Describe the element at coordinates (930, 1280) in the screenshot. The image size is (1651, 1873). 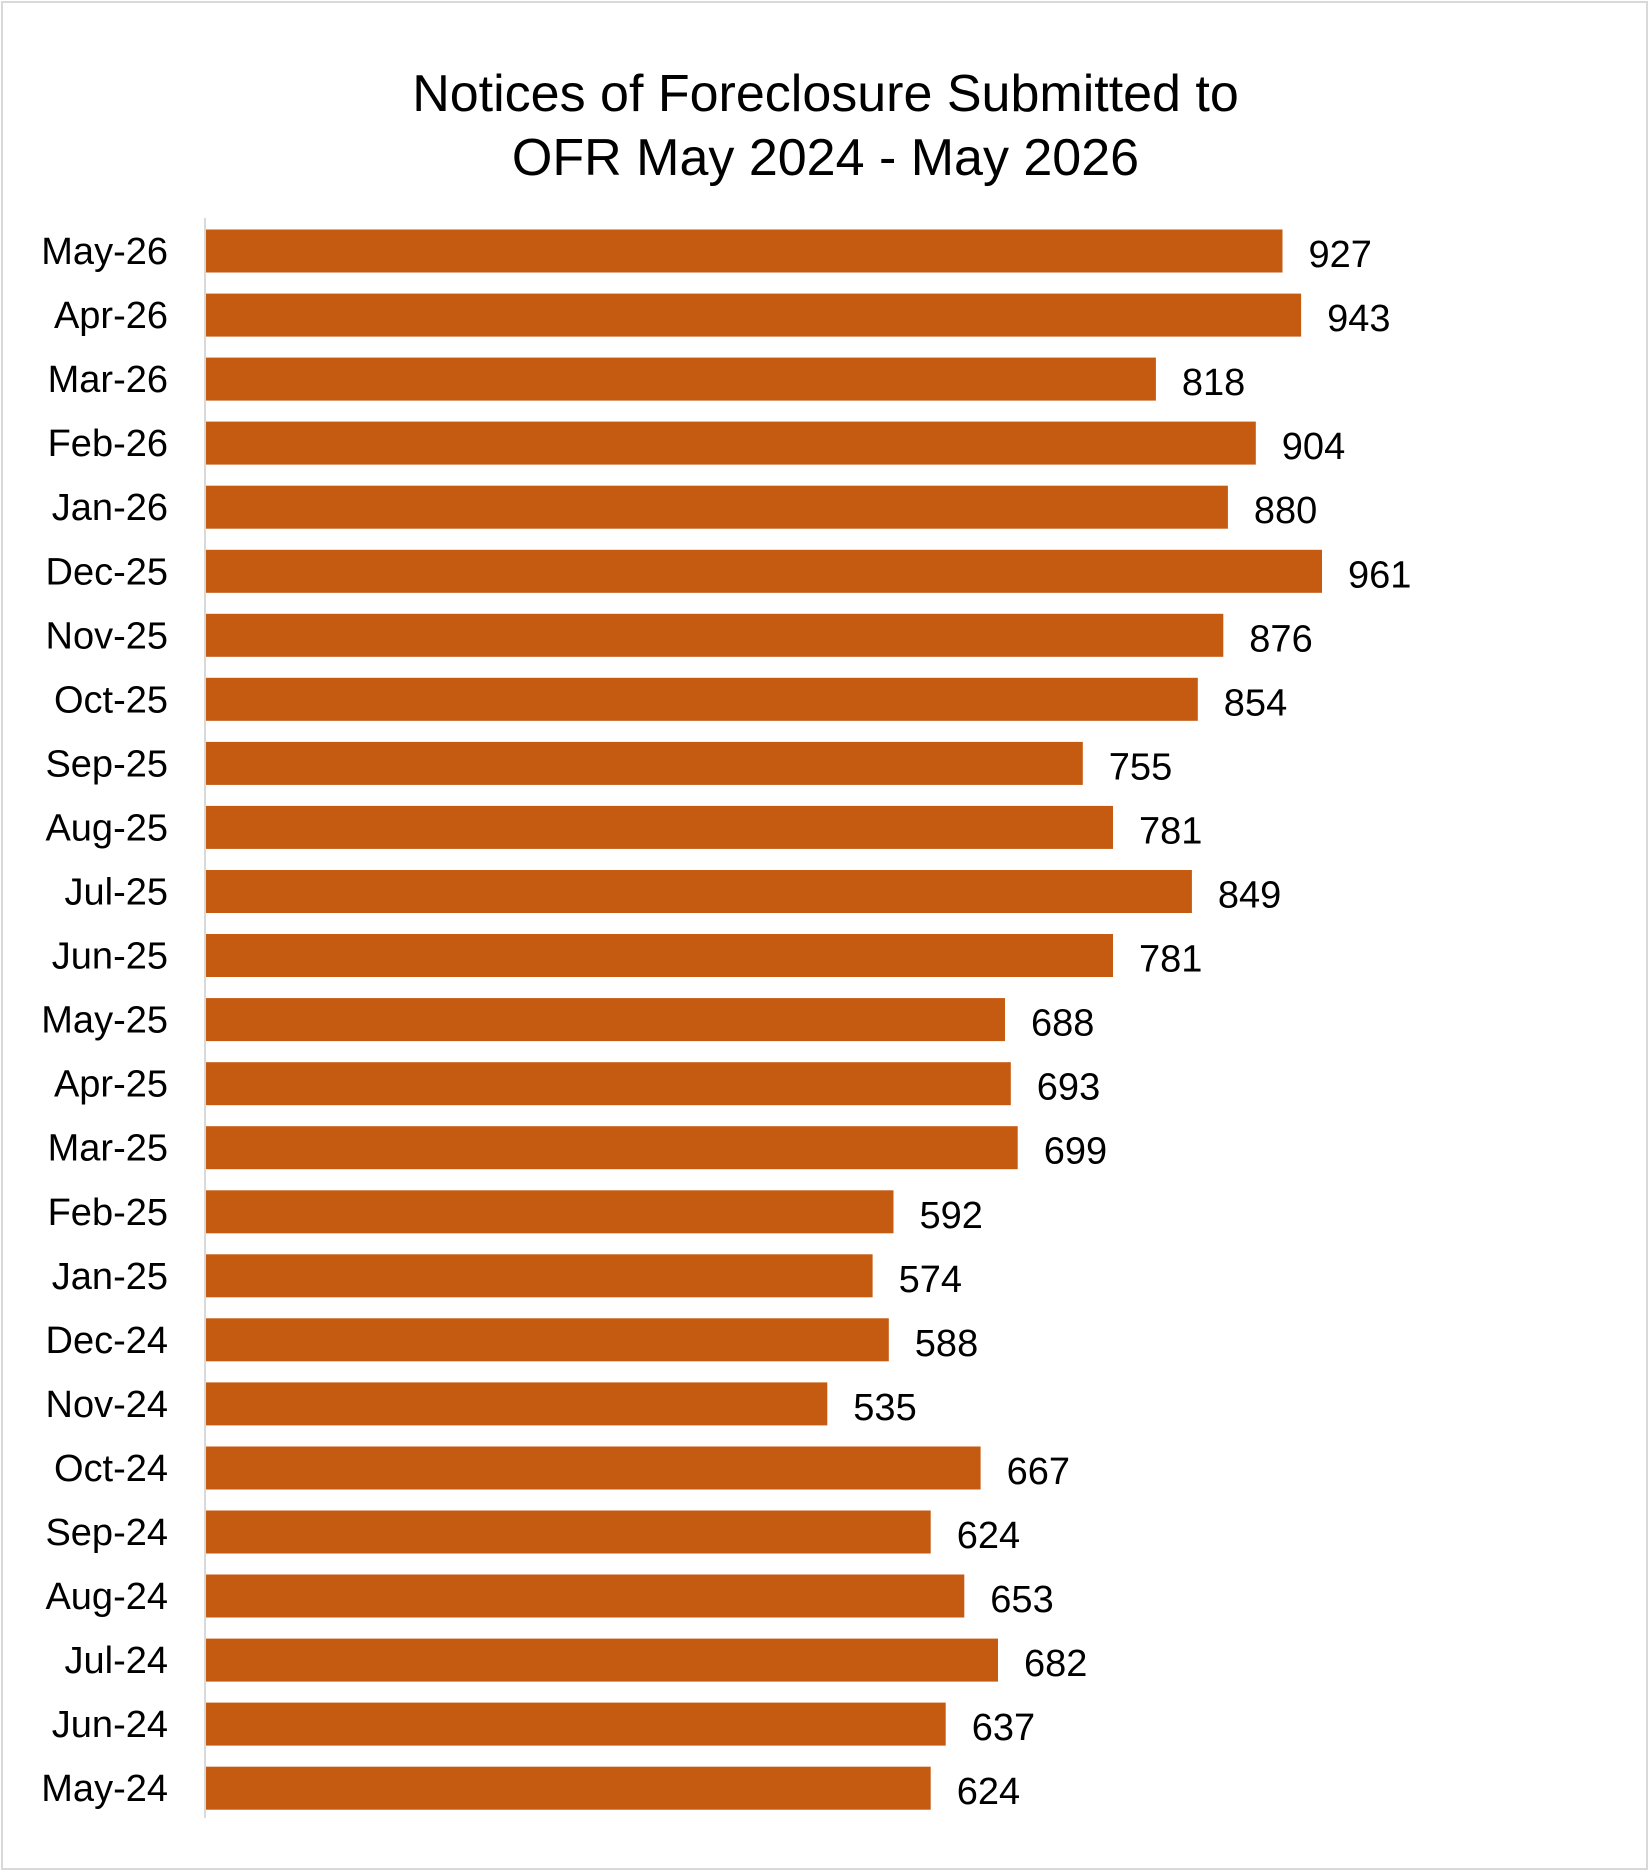
I see `value-label: 574` at that location.